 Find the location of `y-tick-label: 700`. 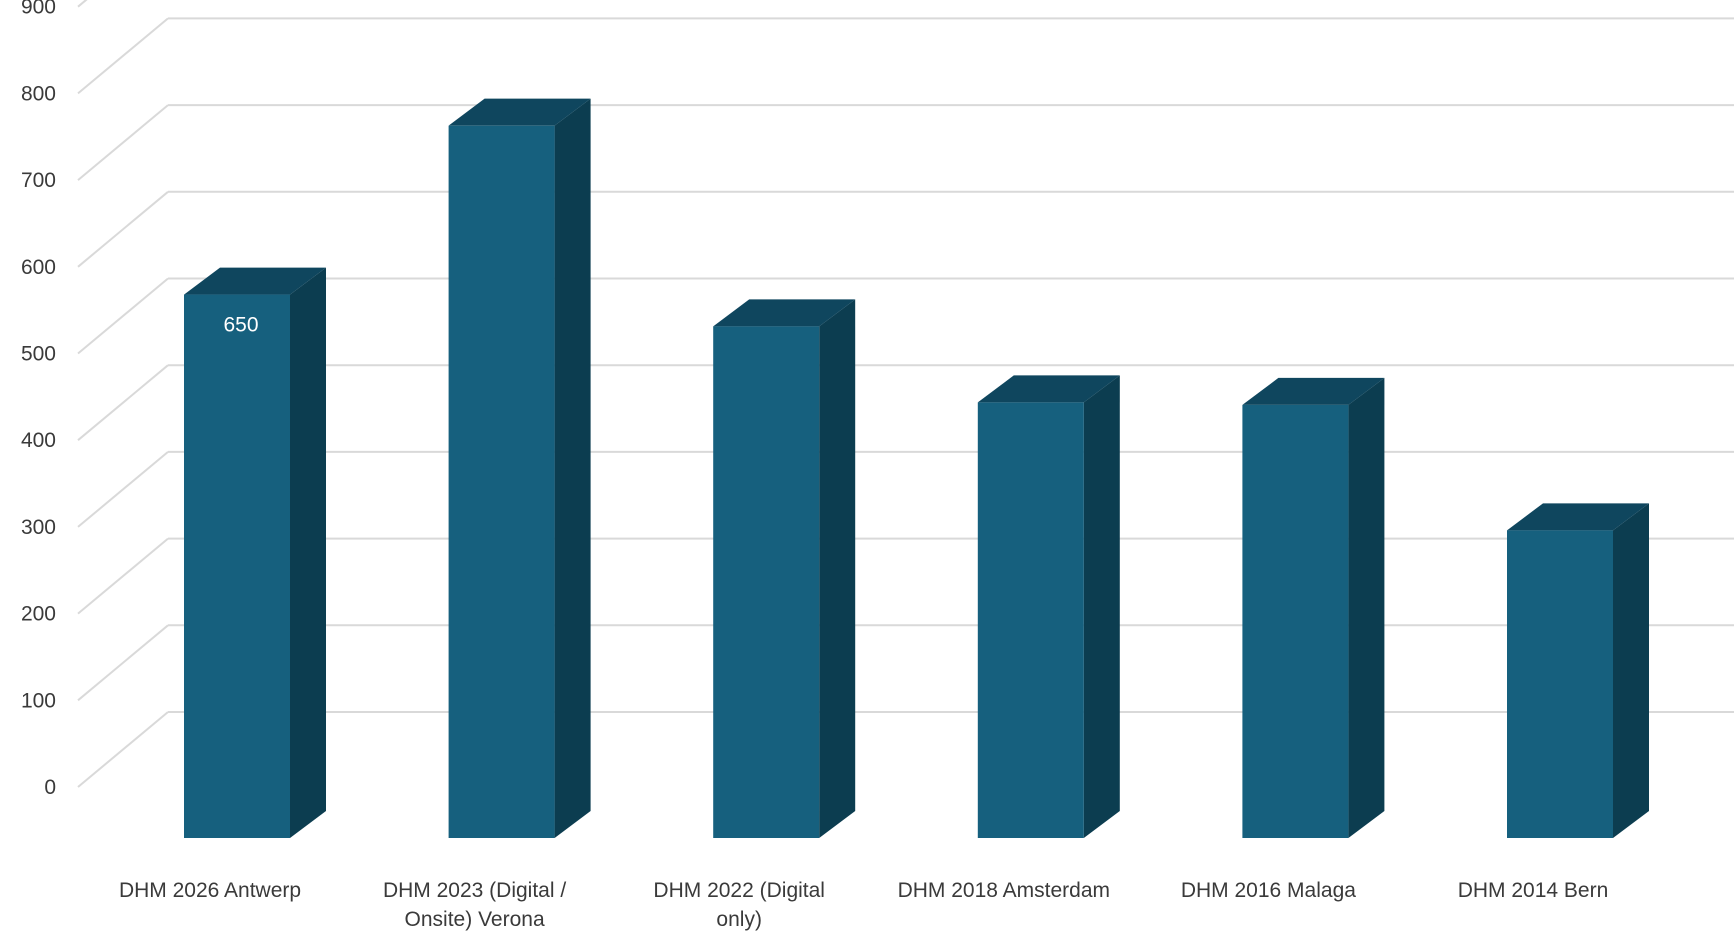

y-tick-label: 700 is located at coordinates (38, 180).